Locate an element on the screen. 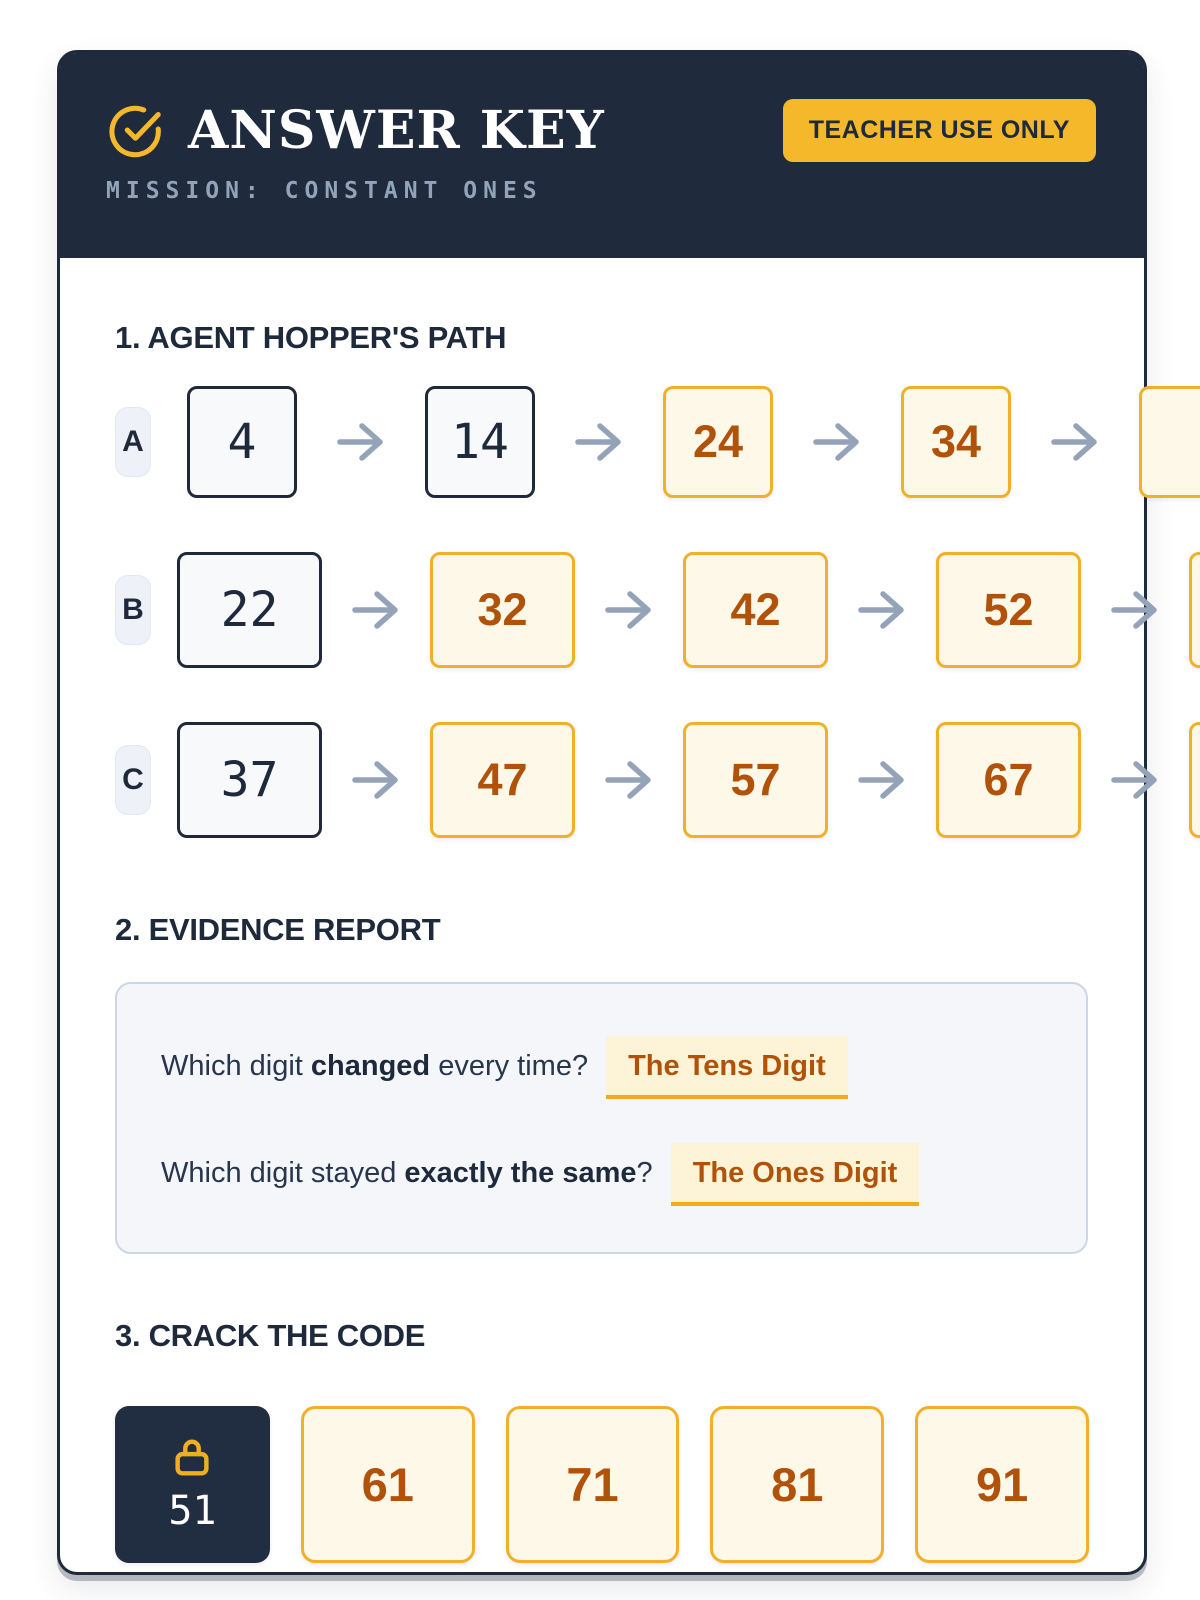 This screenshot has width=1200, height=1600. question-emphasis: exactly the same is located at coordinates (520, 1172).